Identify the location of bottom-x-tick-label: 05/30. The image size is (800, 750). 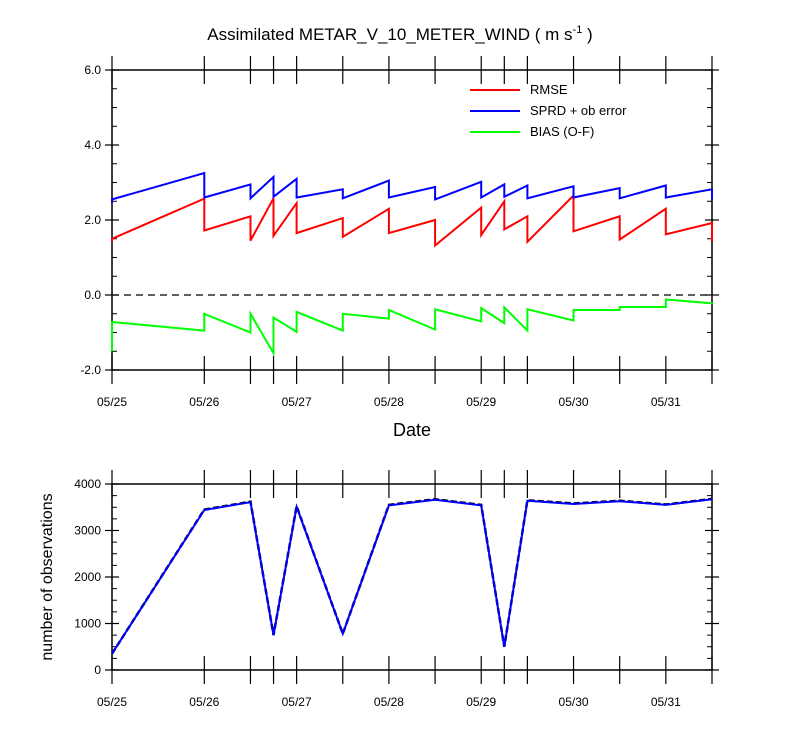
(574, 702).